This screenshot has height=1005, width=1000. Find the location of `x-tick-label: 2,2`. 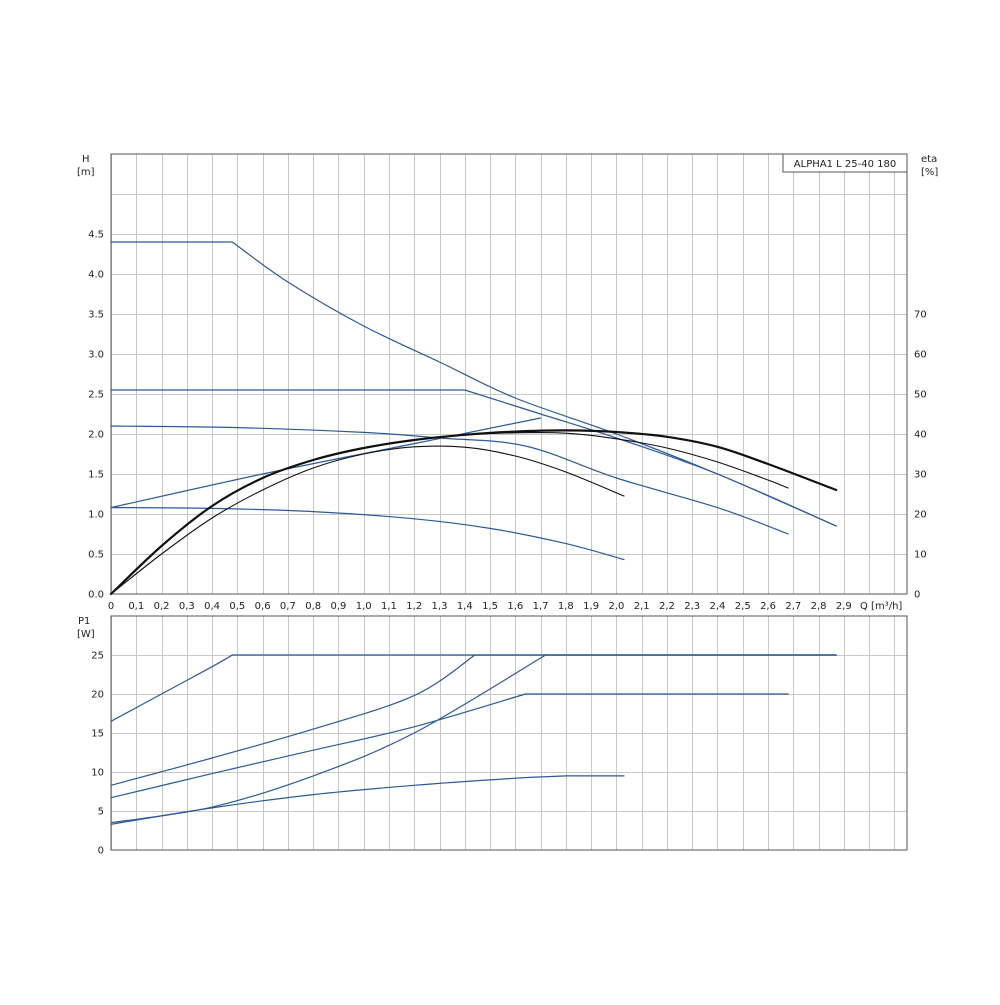

x-tick-label: 2,2 is located at coordinates (667, 606).